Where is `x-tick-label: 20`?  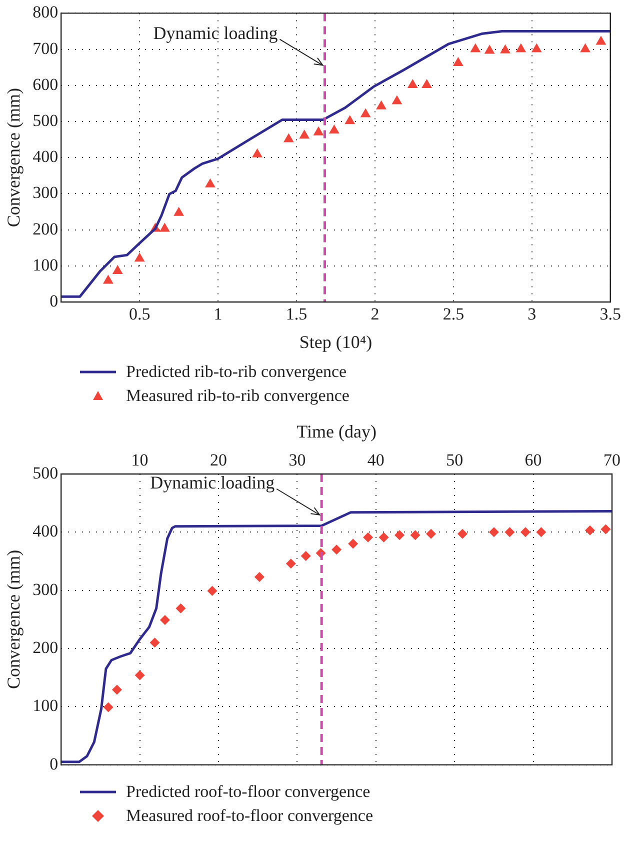 x-tick-label: 20 is located at coordinates (218, 460).